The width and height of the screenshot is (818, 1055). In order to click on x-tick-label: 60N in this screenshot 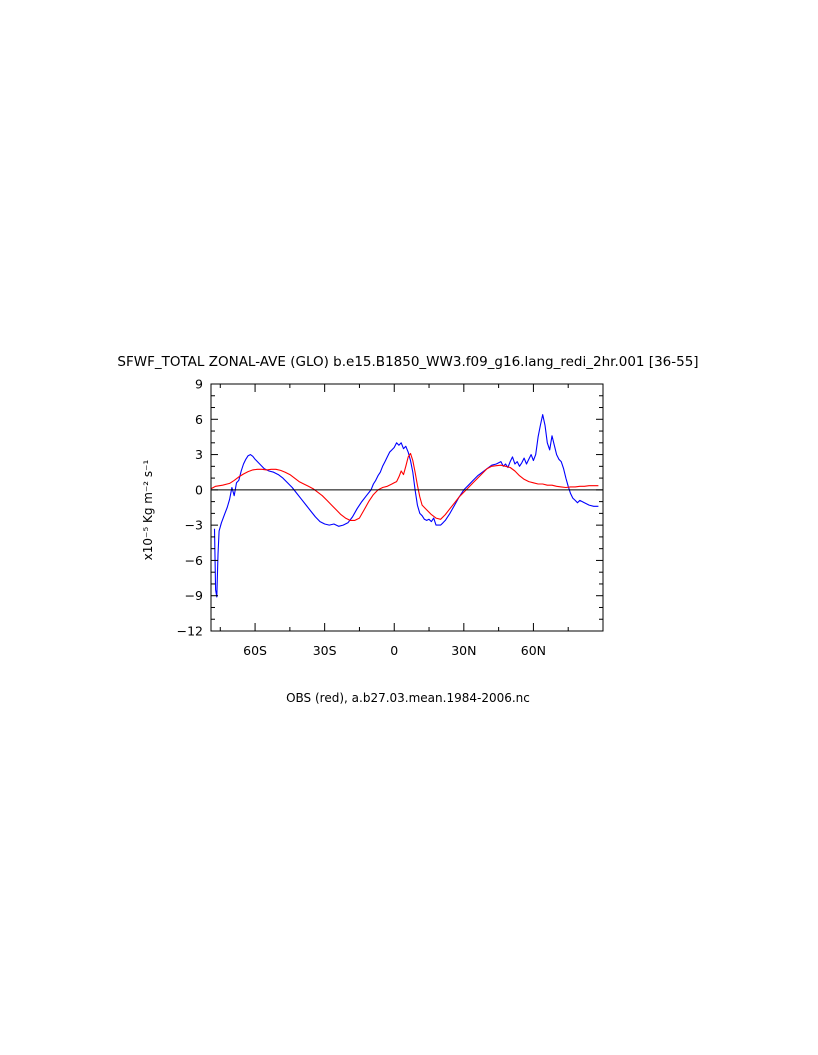, I will do `click(533, 650)`.